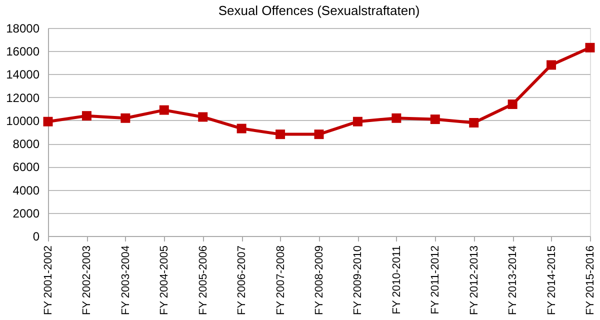 The width and height of the screenshot is (600, 320). I want to click on y-tick-label: 10000, so click(23, 121).